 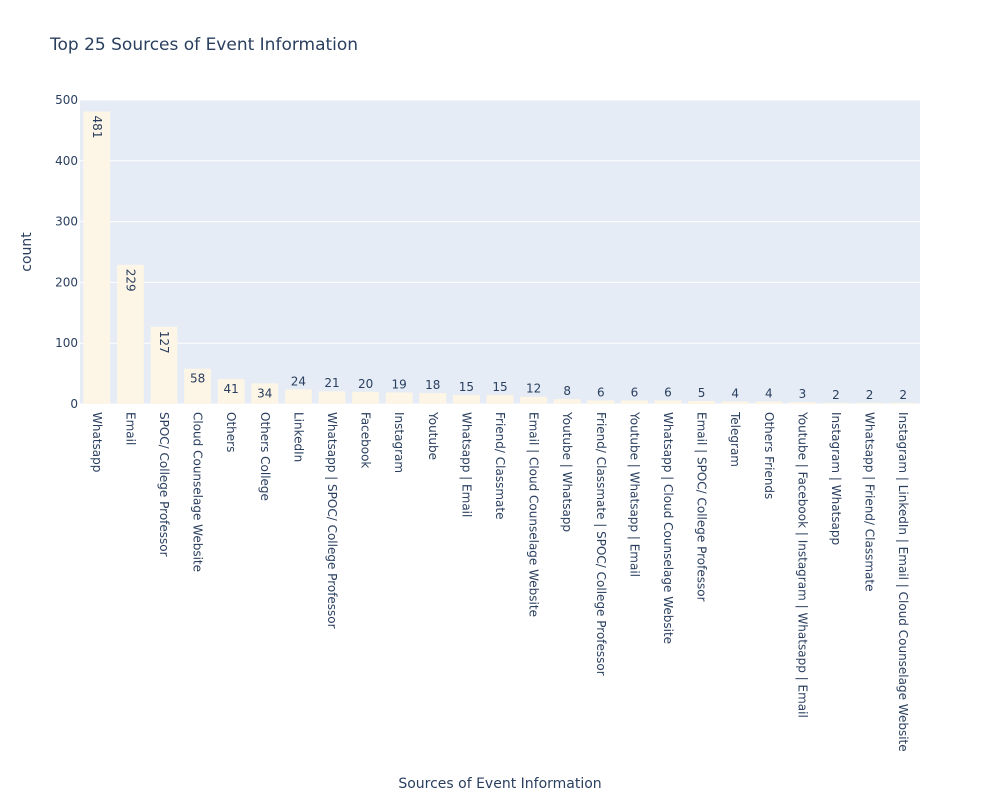 What do you see at coordinates (534, 514) in the screenshot?
I see `x-tick-label: Email | Cloud Counselage Website` at bounding box center [534, 514].